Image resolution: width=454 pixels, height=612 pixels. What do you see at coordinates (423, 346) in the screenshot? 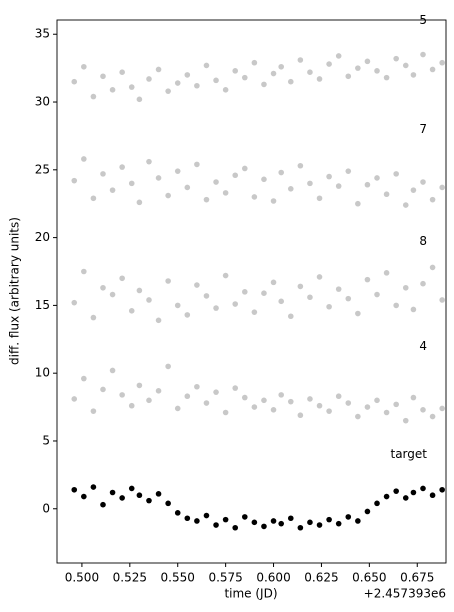
I see `series-label: 4` at bounding box center [423, 346].